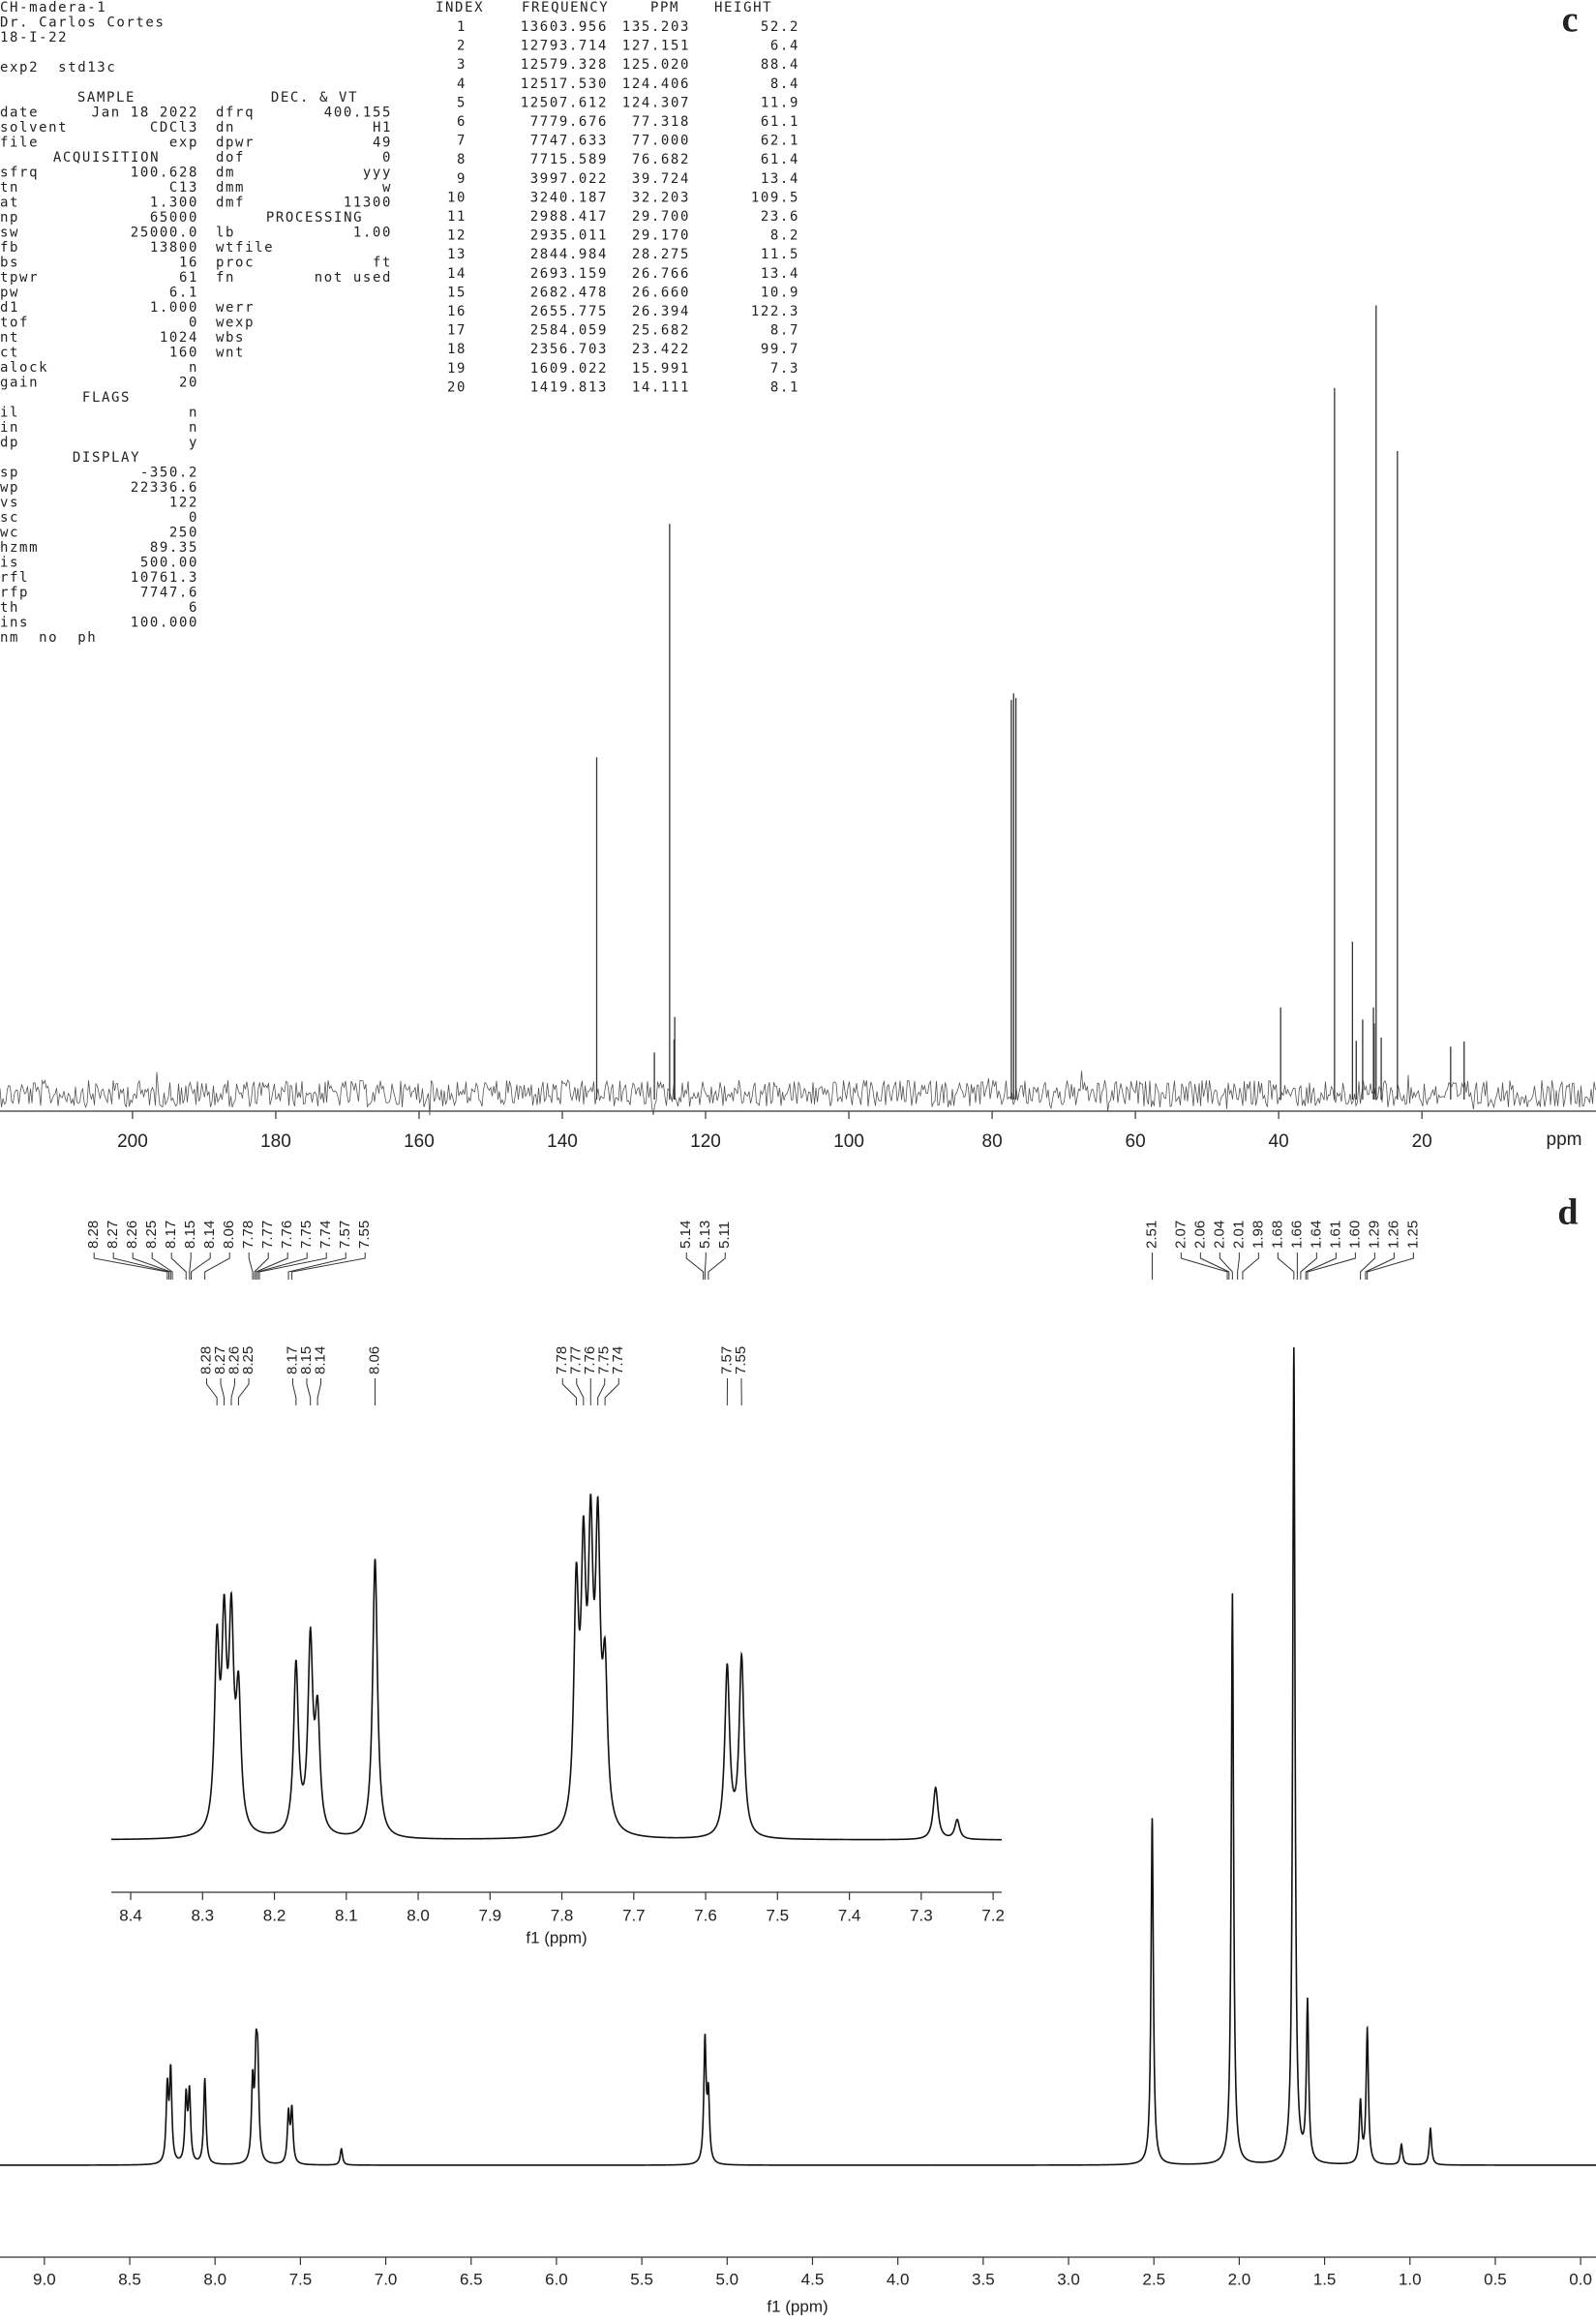 The width and height of the screenshot is (1596, 2323). Describe the element at coordinates (780, 65) in the screenshot. I see `table-cell: 88.4` at that location.